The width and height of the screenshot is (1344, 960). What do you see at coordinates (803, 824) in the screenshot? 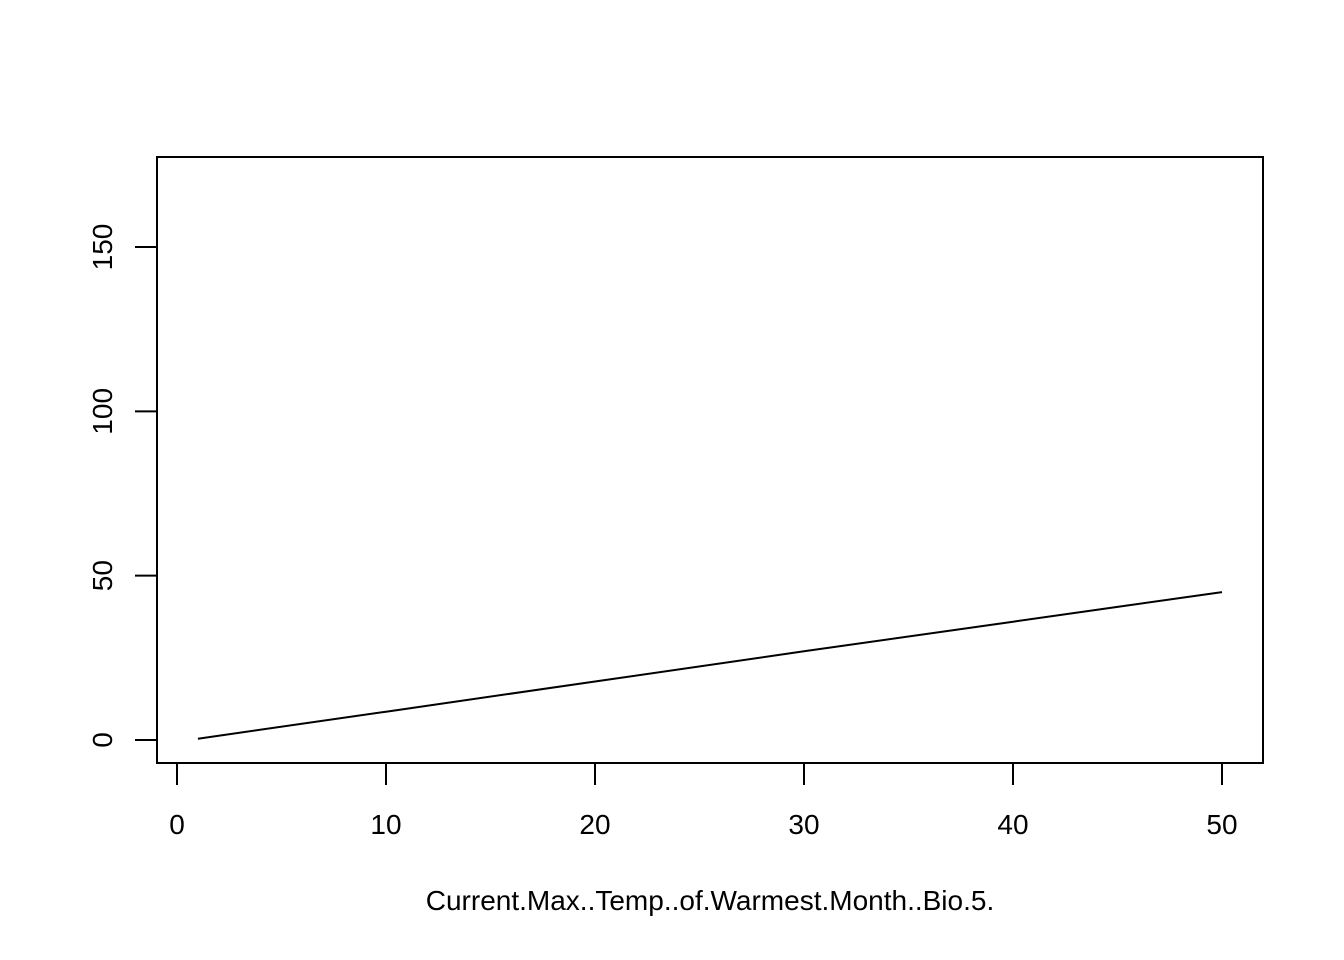
I see `x-tick-label: 30` at bounding box center [803, 824].